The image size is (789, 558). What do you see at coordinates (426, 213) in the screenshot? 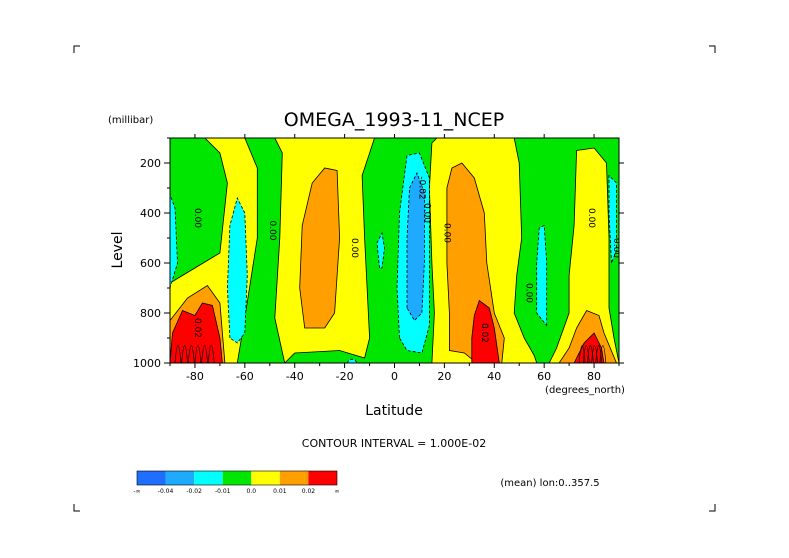
I see `contour-label-3: 0.00` at bounding box center [426, 213].